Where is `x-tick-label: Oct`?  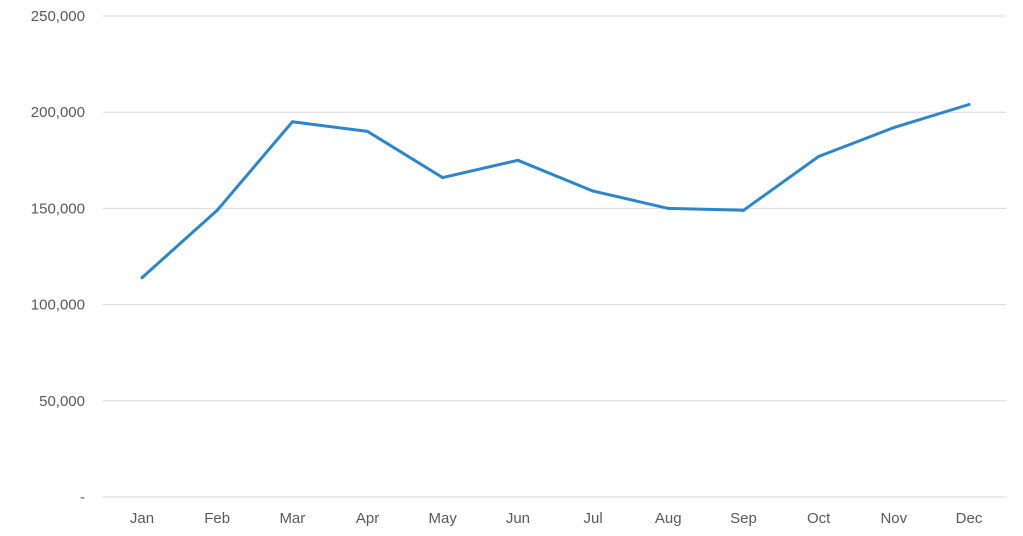 x-tick-label: Oct is located at coordinates (819, 518).